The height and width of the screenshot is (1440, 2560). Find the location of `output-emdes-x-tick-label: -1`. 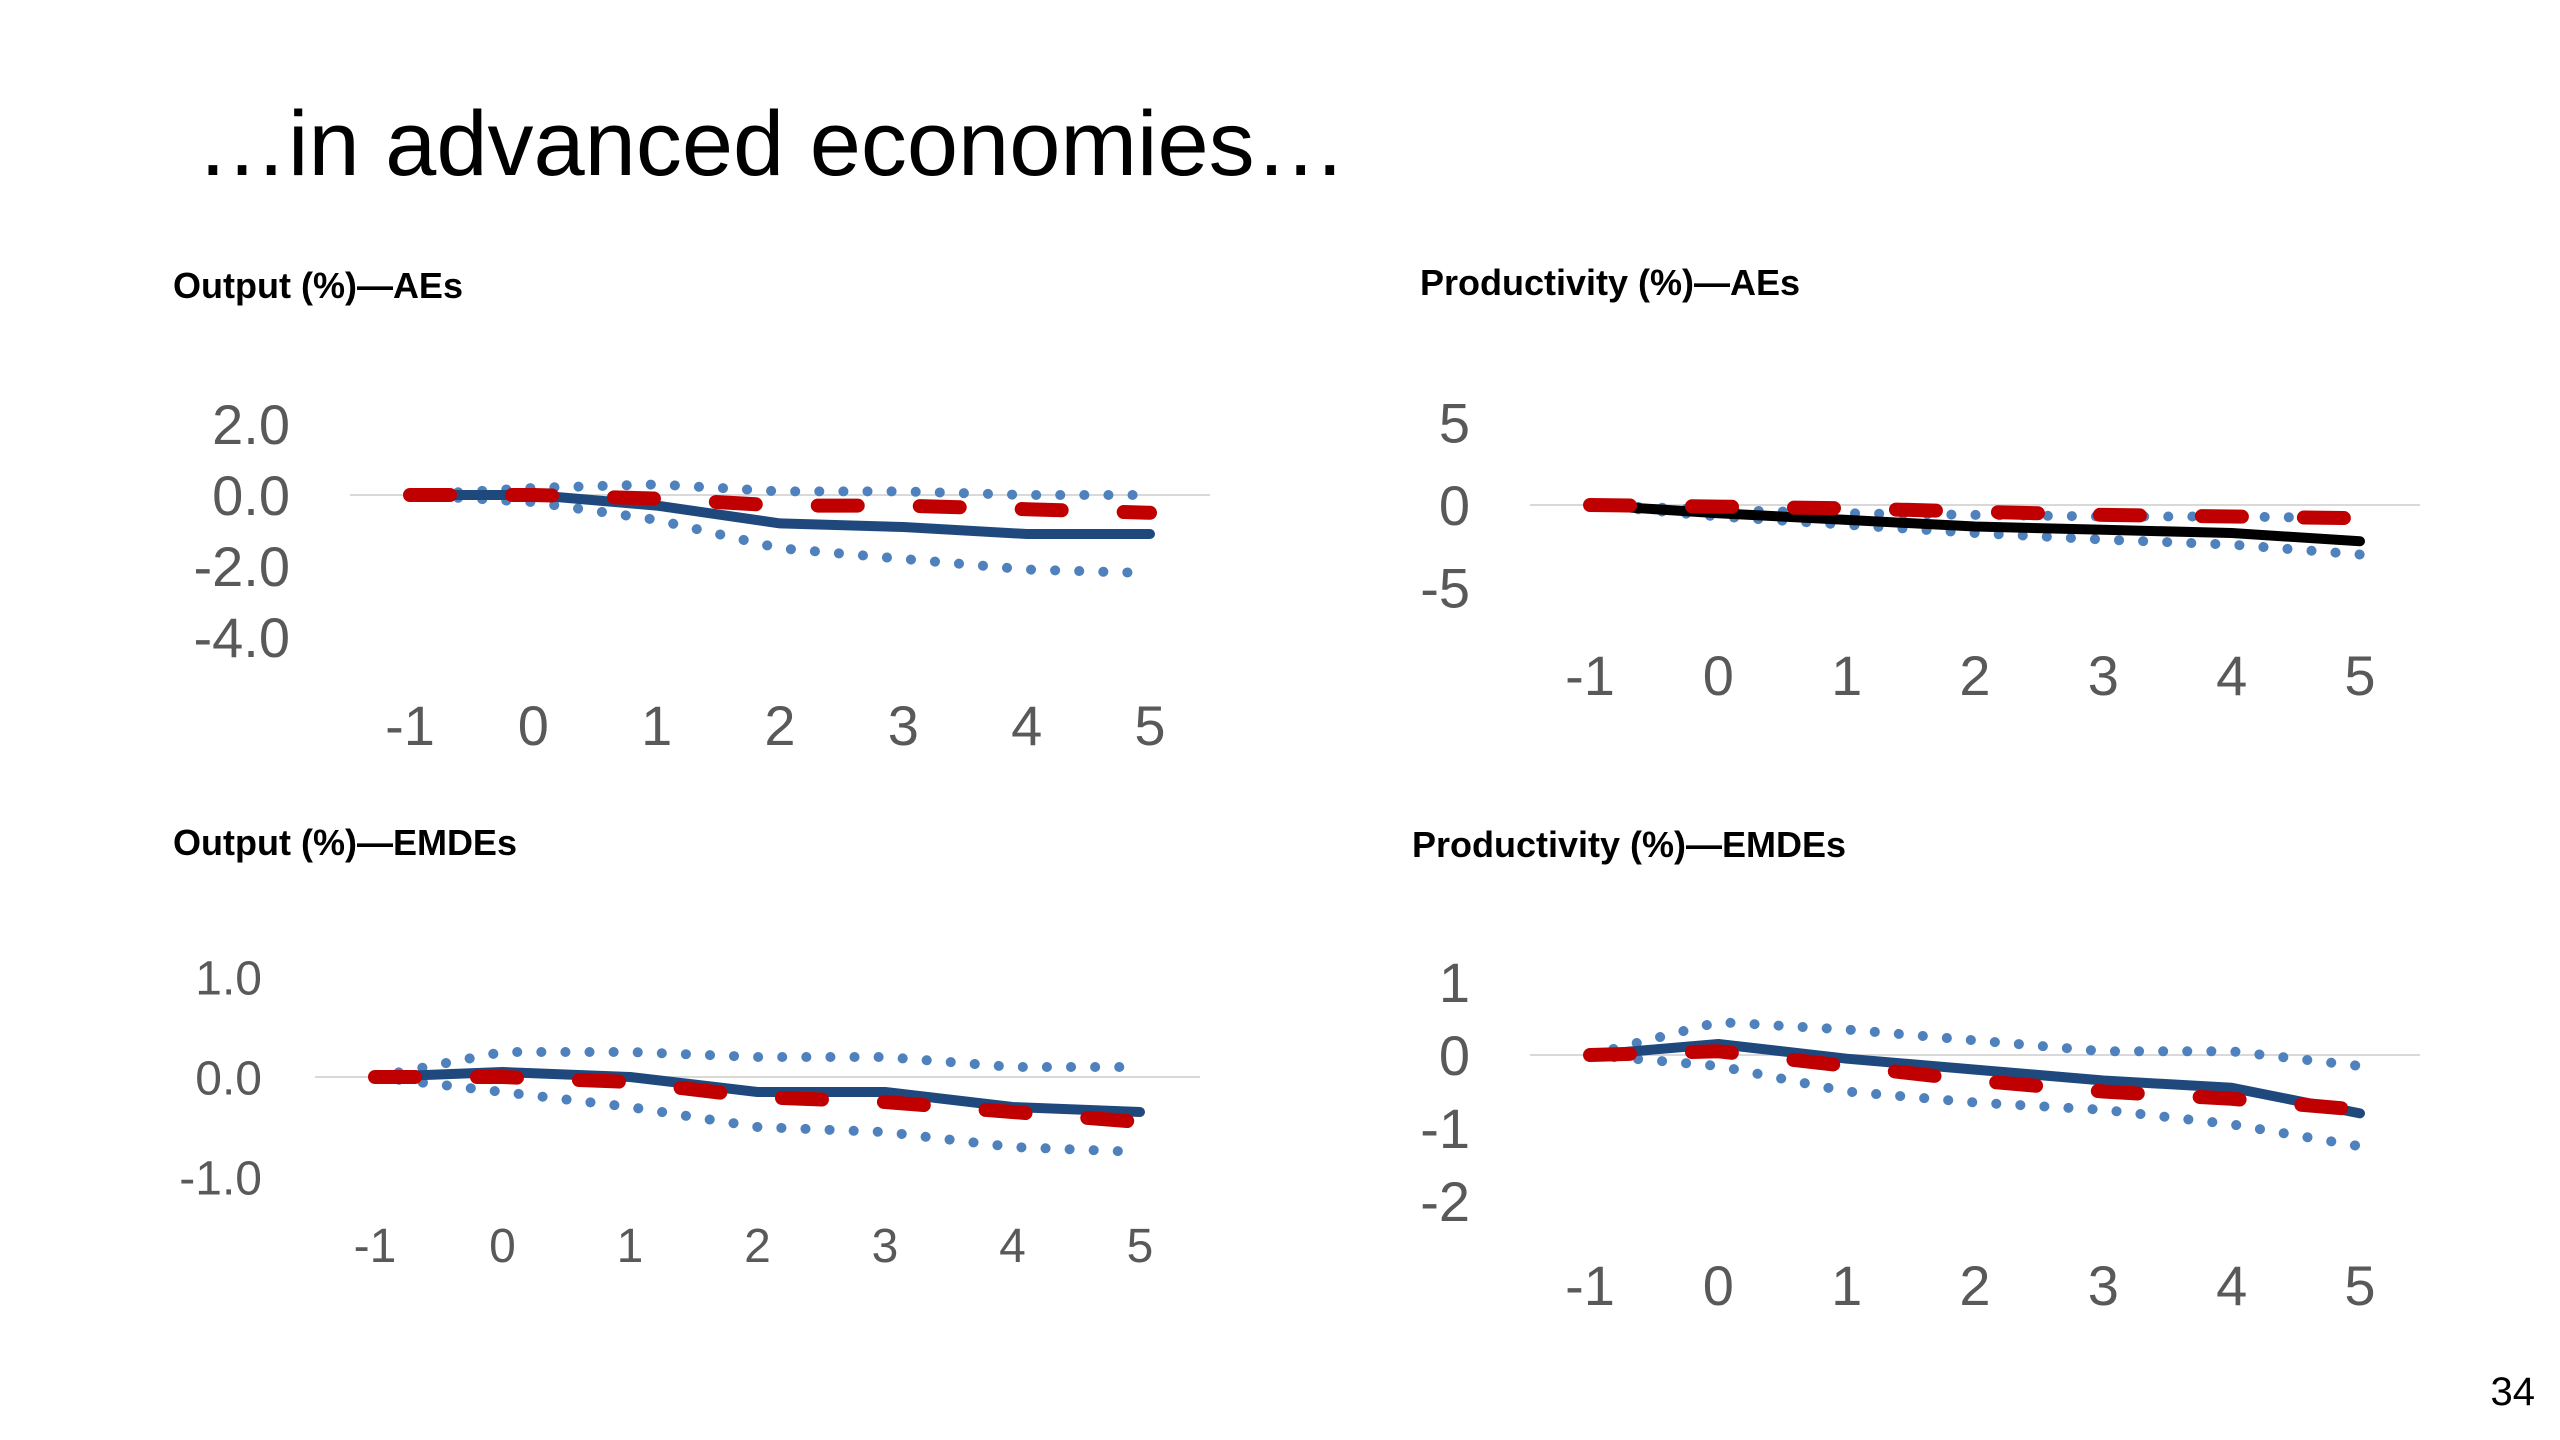

output-emdes-x-tick-label: -1 is located at coordinates (375, 1246).